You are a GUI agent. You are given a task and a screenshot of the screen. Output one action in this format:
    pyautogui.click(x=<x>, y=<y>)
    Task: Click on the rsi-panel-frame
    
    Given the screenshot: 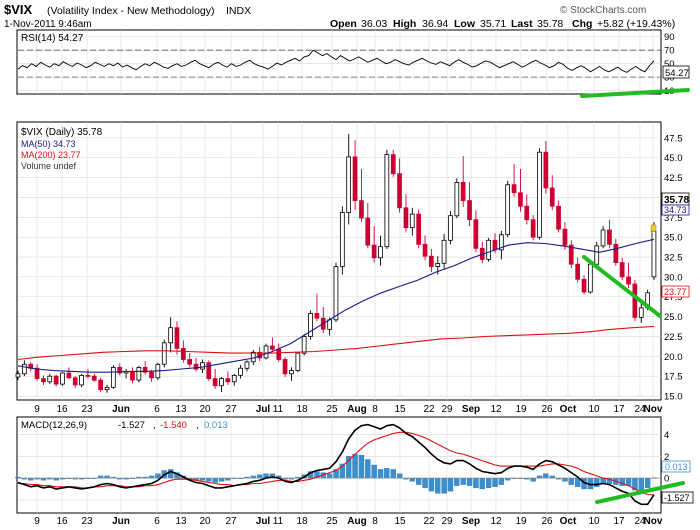 What is the action you would take?
    pyautogui.click(x=339, y=62)
    